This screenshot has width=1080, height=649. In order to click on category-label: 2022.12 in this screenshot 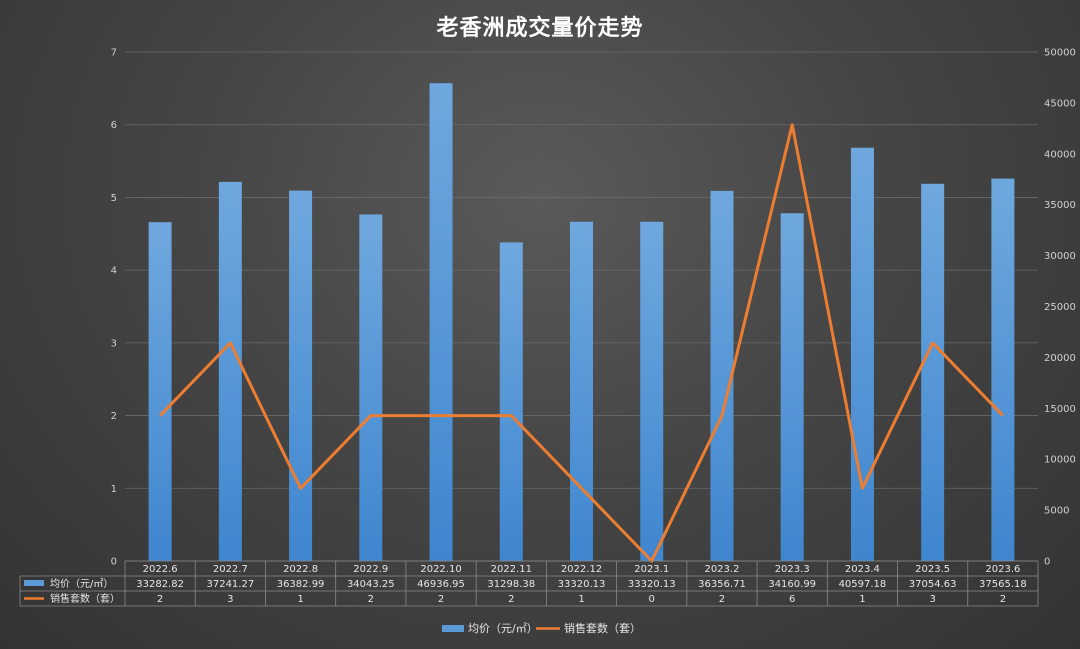, I will do `click(581, 569)`.